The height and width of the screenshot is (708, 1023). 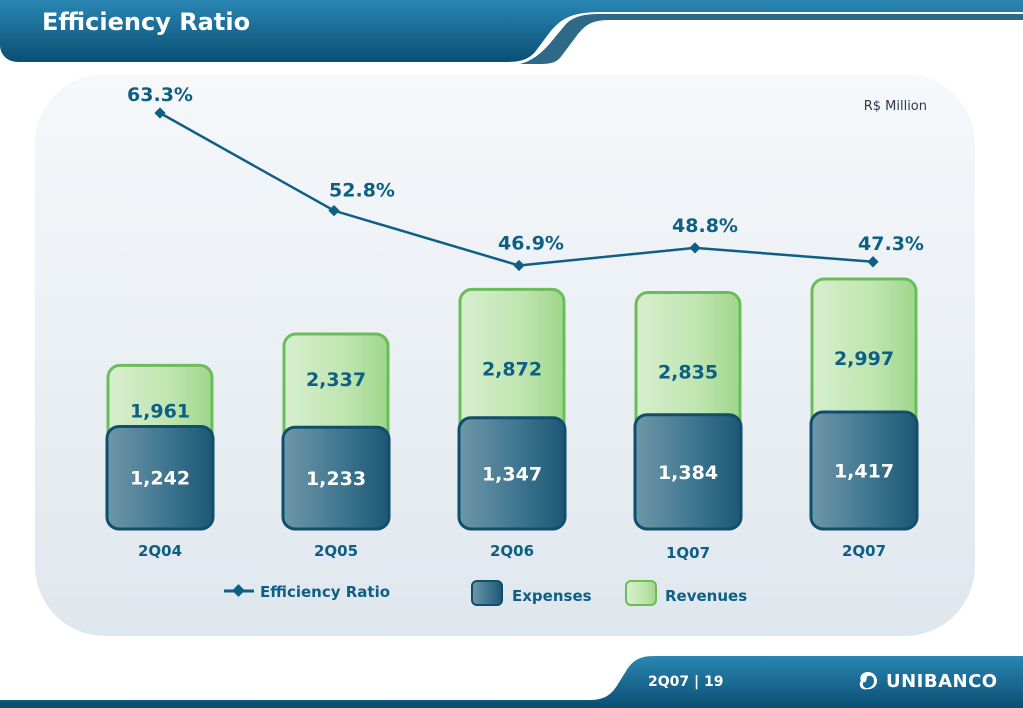 What do you see at coordinates (512, 369) in the screenshot?
I see `revenue-value-label: 2,872` at bounding box center [512, 369].